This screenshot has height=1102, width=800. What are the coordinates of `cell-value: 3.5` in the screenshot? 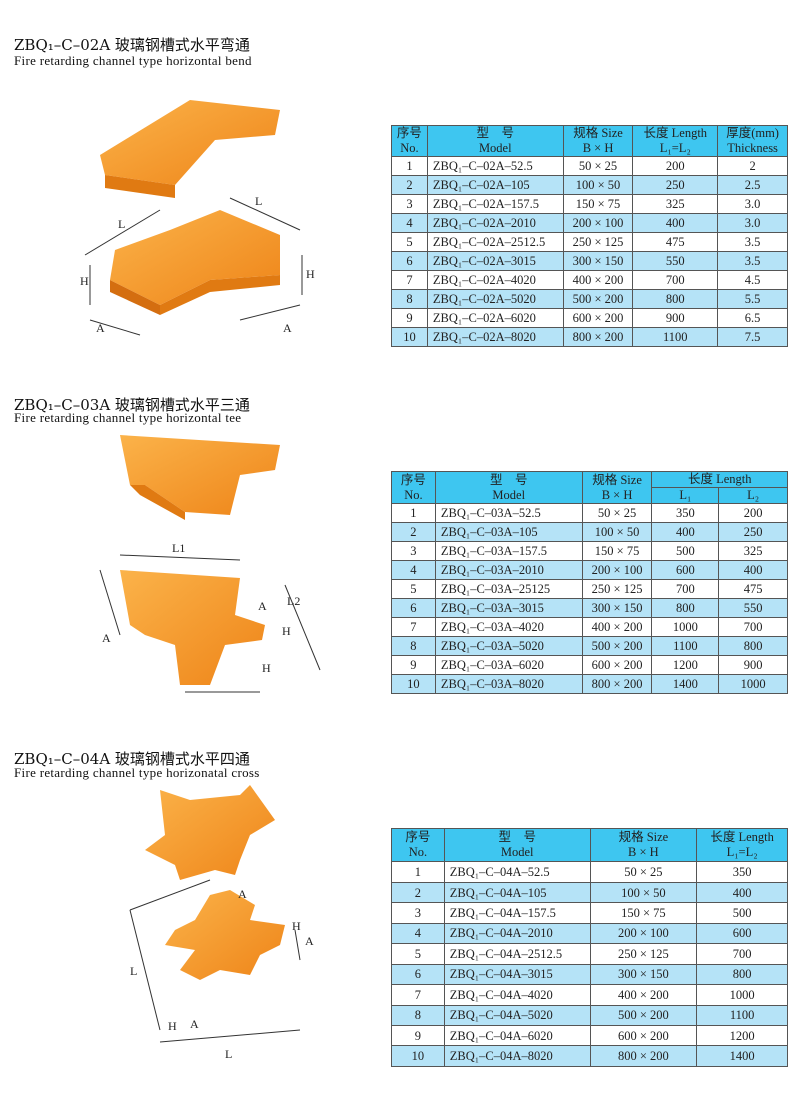 It's located at (752, 242).